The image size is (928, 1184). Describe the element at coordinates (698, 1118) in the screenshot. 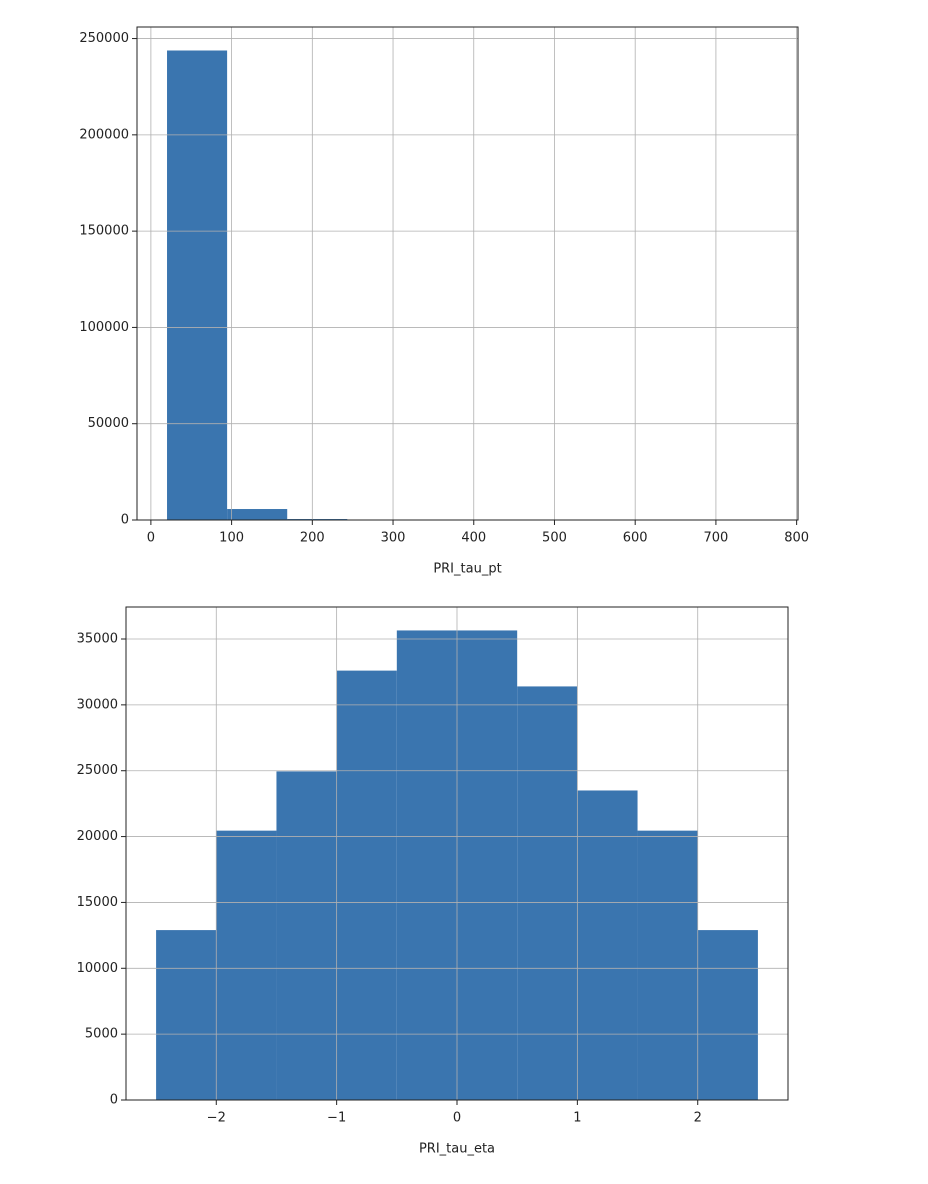

I see `x-tick-label: 2` at that location.